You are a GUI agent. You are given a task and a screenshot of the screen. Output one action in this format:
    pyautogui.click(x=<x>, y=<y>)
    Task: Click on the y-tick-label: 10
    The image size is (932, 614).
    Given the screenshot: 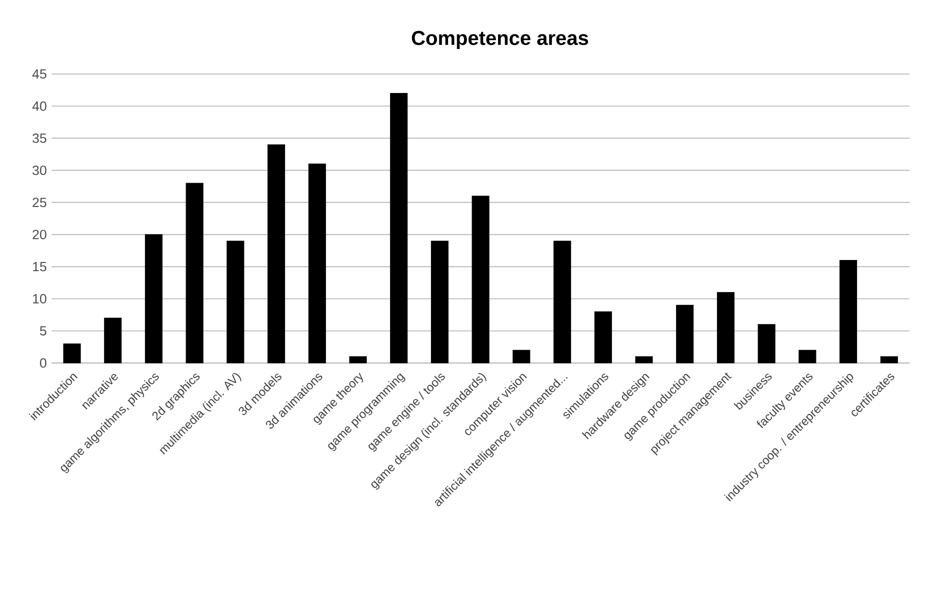 What is the action you would take?
    pyautogui.click(x=39, y=299)
    